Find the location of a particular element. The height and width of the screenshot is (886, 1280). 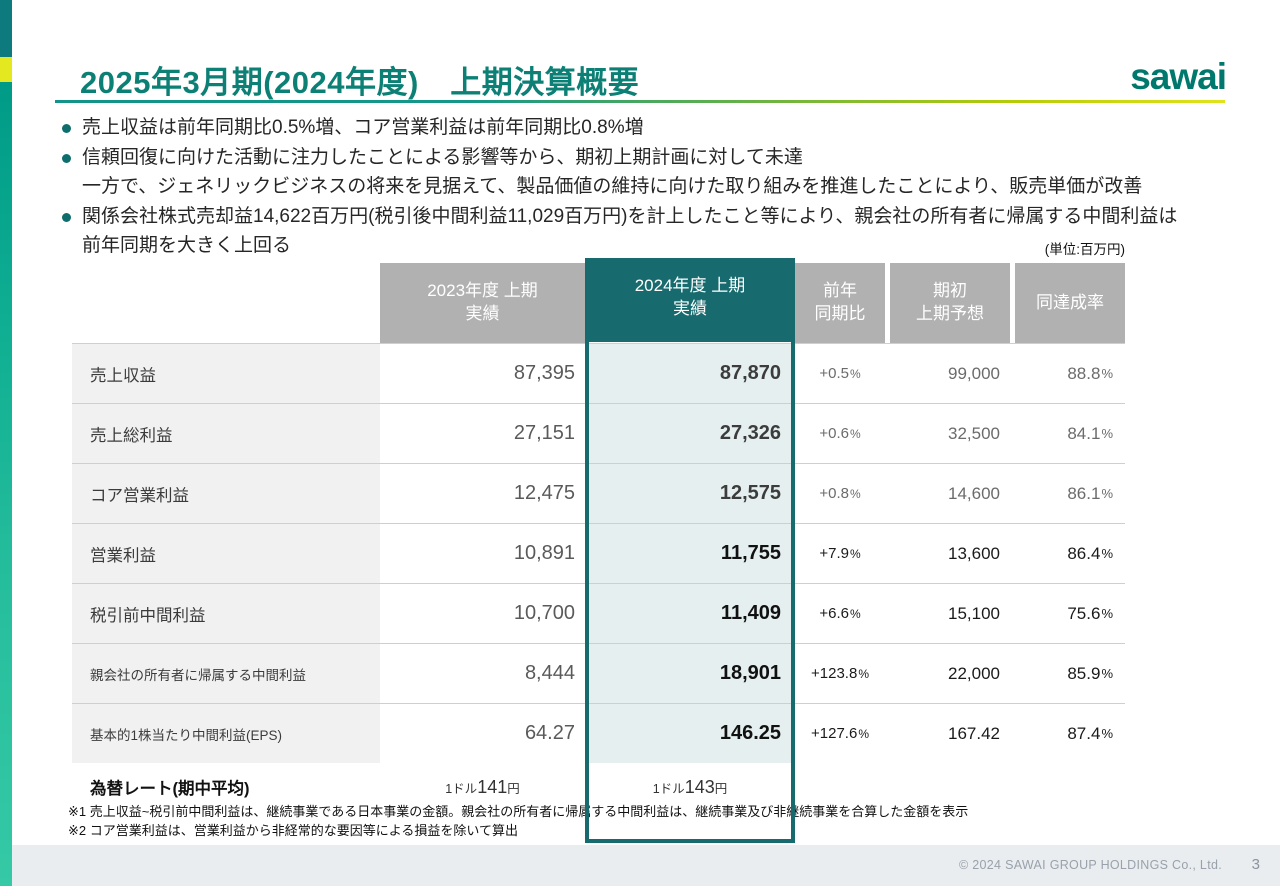

unit-note: (単位:百万円) is located at coordinates (1084, 249).